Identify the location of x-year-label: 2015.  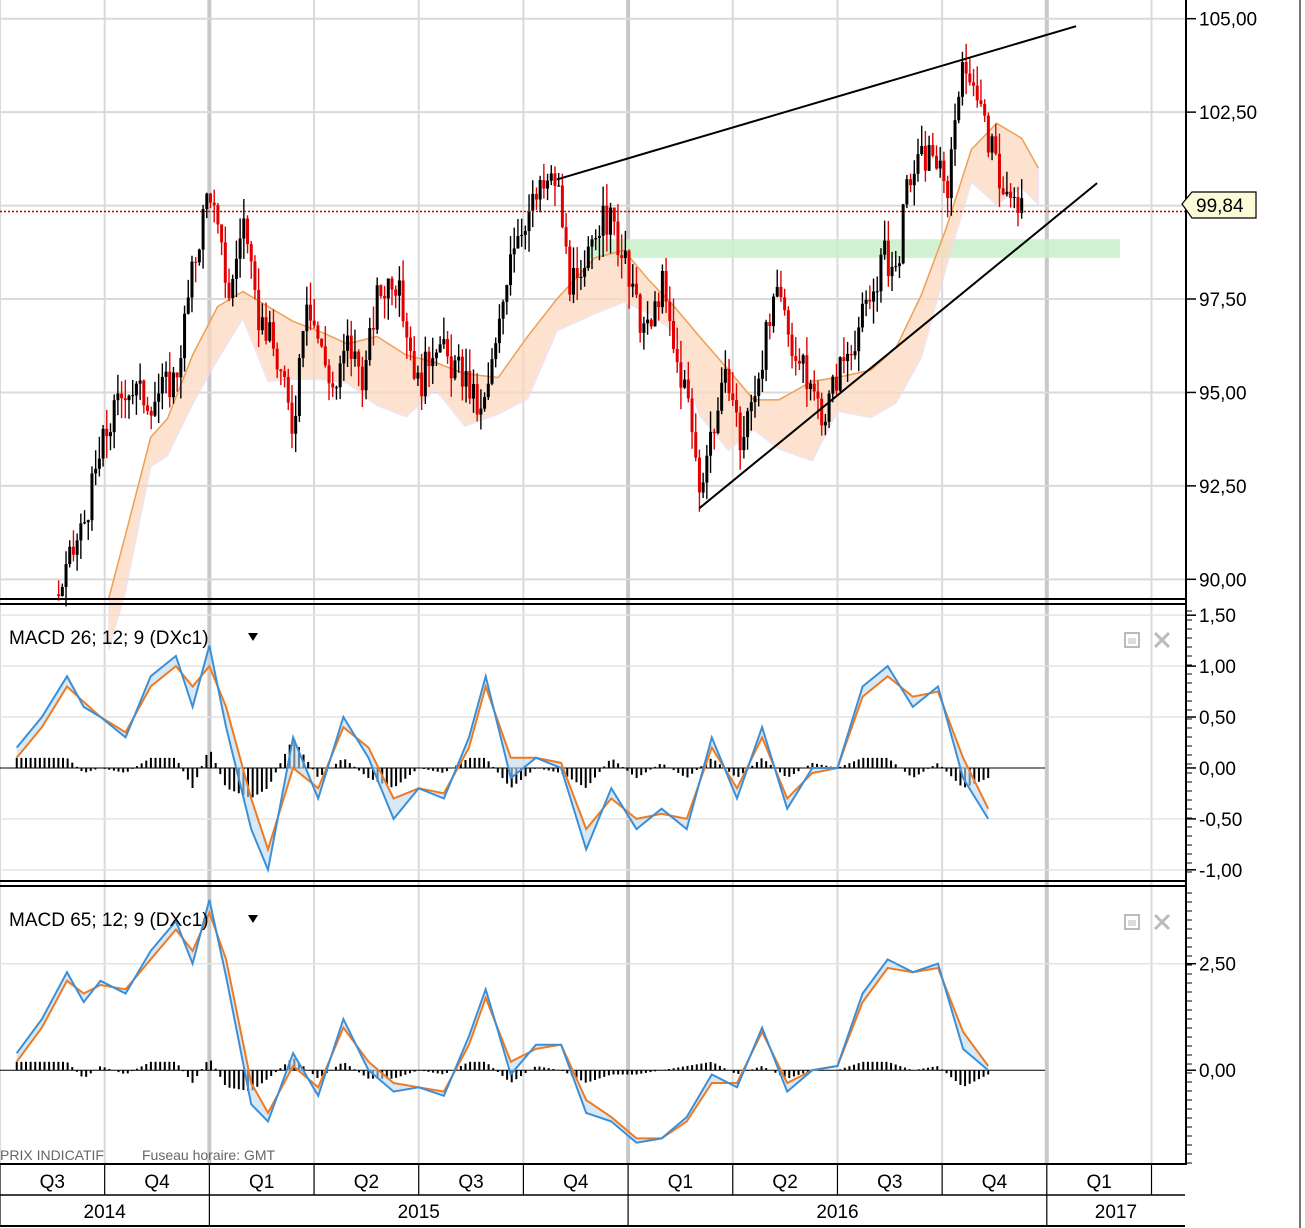
(419, 1212).